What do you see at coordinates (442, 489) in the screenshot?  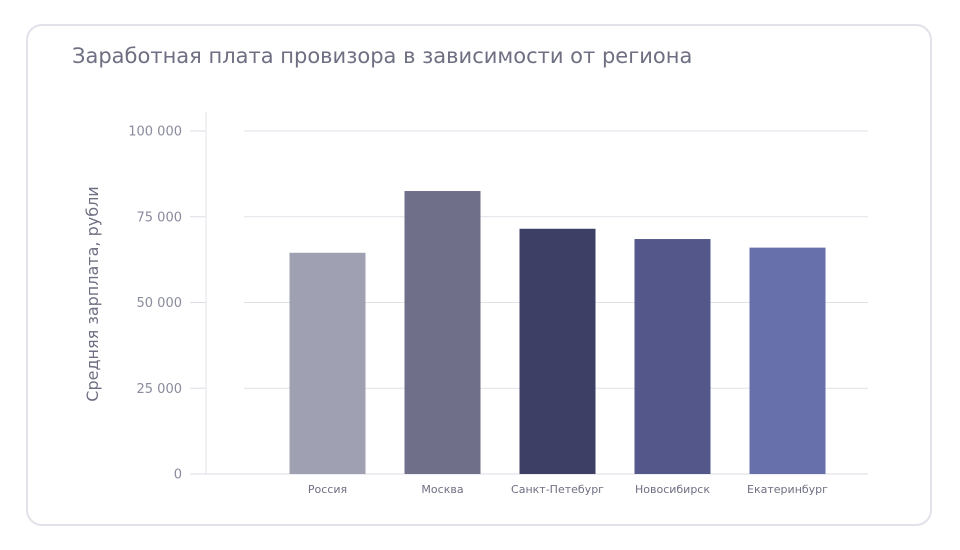 I see `x-tick-label: Москва` at bounding box center [442, 489].